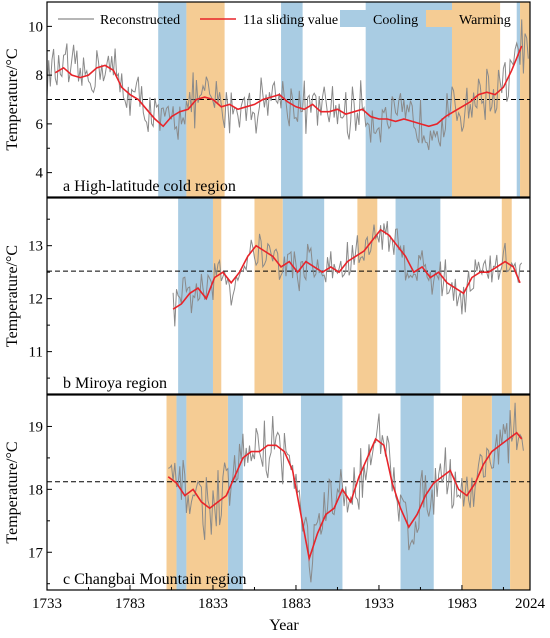 This screenshot has width=550, height=638. I want to click on legend-warming-label: Warming, so click(485, 20).